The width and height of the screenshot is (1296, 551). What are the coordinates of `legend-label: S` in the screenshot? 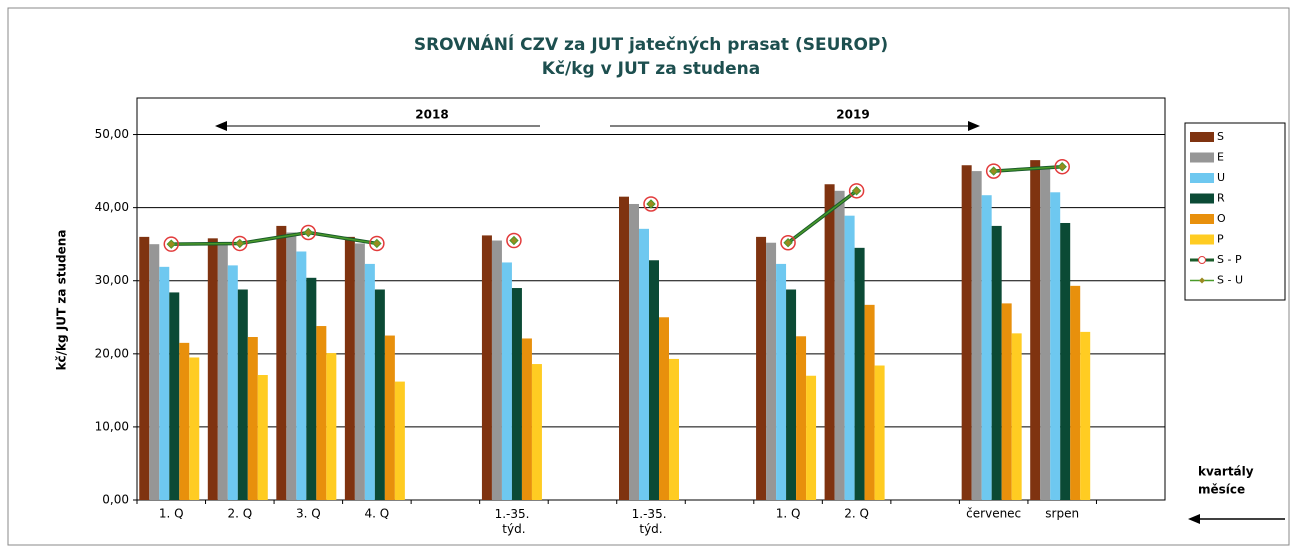 It's located at (1220, 136).